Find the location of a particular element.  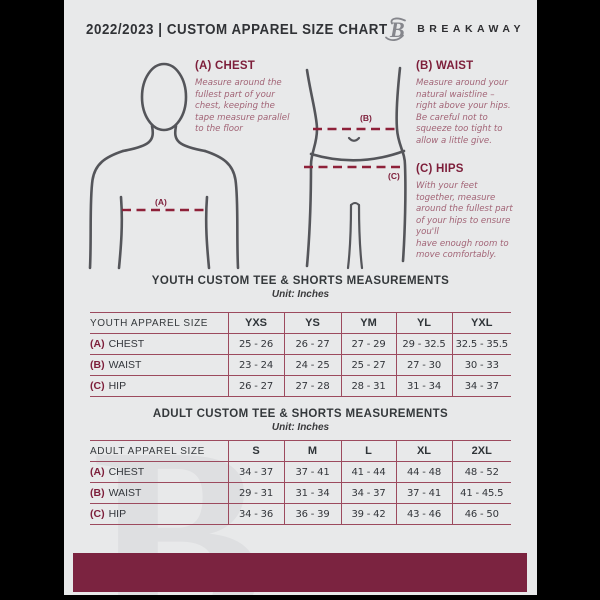

youth-unit-label: Unit: Inches is located at coordinates (300, 294).